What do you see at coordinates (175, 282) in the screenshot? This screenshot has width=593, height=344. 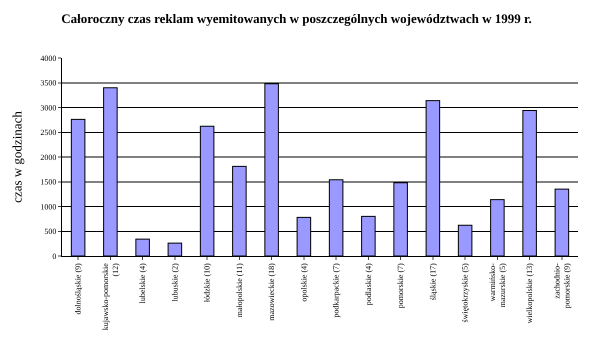 I see `x-tick-label: lubuskie (2)` at bounding box center [175, 282].